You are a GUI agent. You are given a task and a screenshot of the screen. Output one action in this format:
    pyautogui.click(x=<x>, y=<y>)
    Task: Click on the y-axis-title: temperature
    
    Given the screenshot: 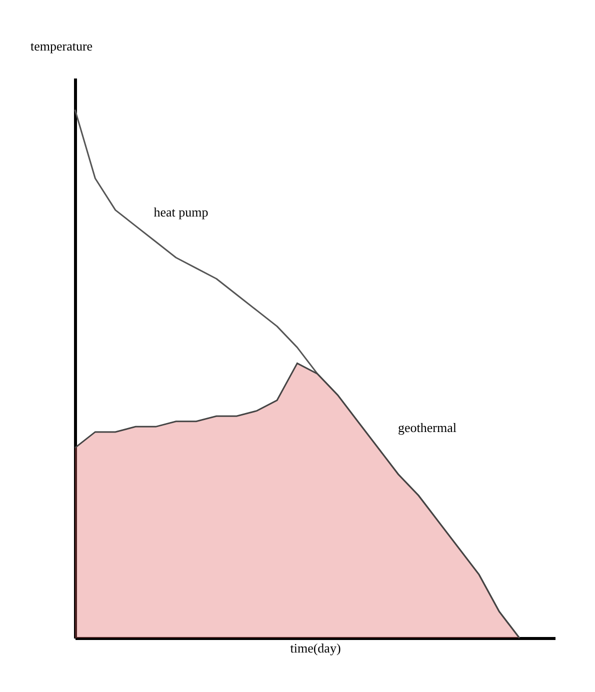 What is the action you would take?
    pyautogui.click(x=61, y=46)
    